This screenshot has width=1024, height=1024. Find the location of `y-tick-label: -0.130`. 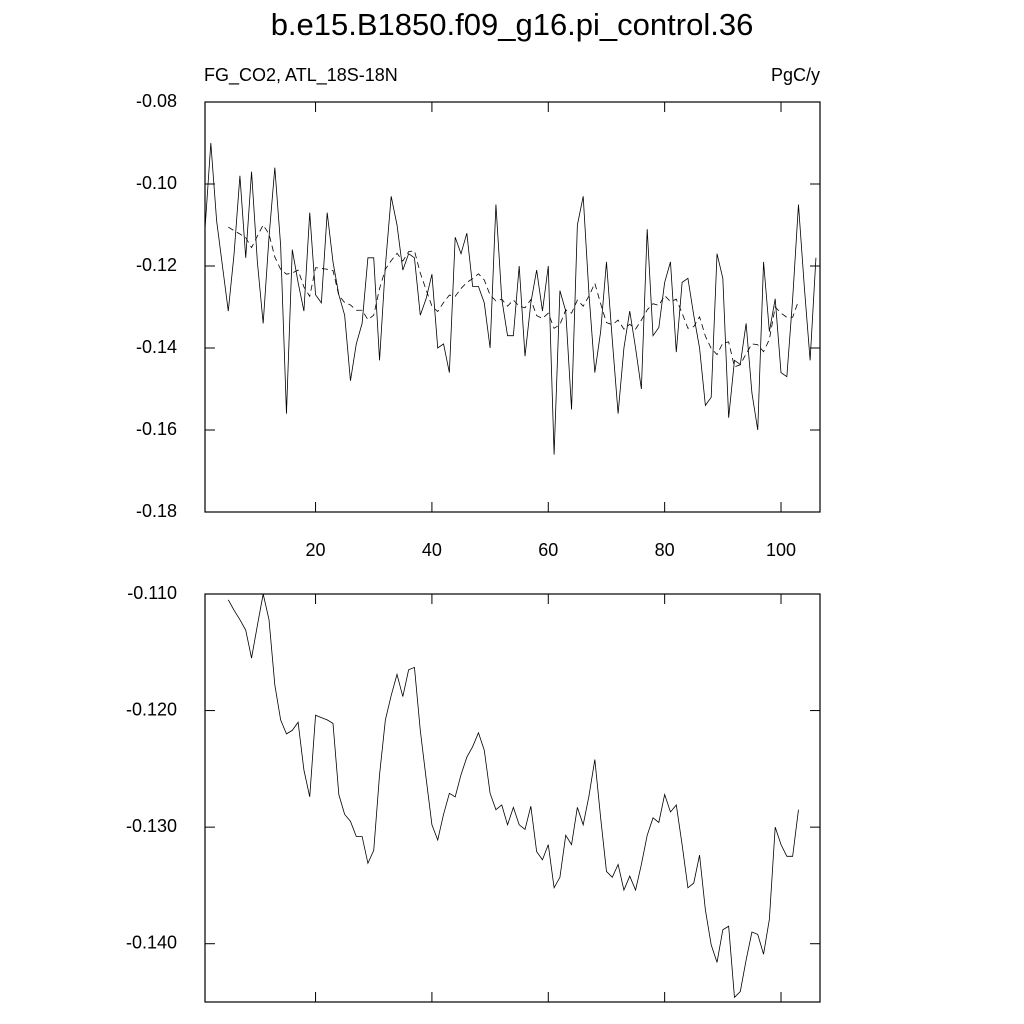

y-tick-label: -0.130 is located at coordinates (151, 826).